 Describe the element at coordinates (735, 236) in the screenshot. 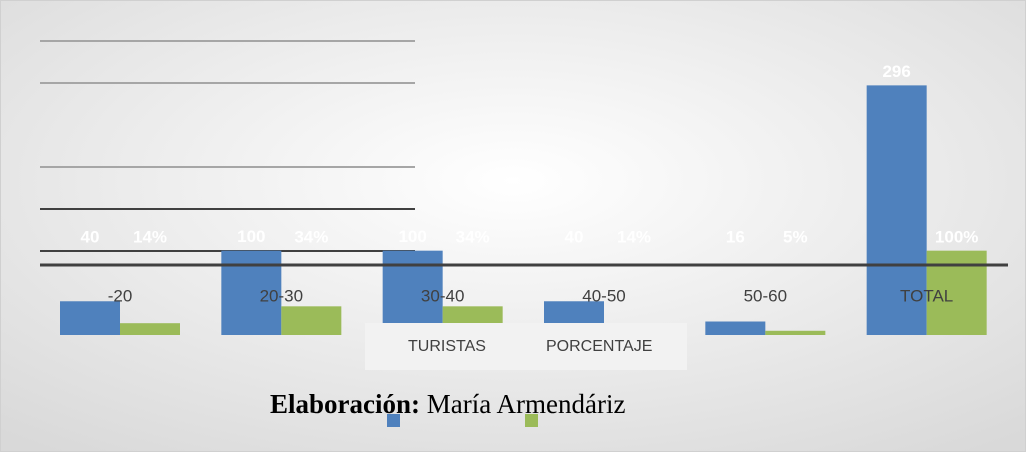

I see `data-label: 16` at that location.